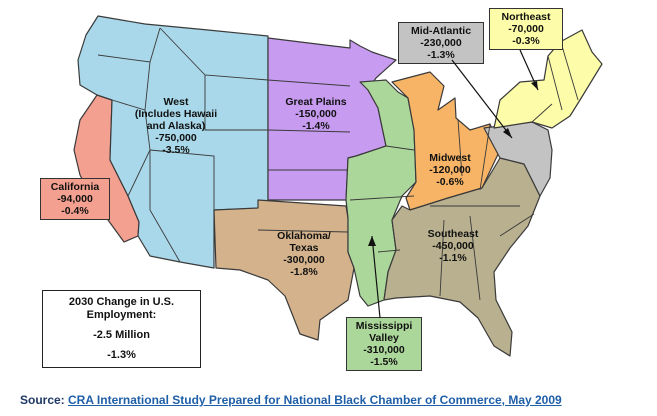 This screenshot has width=657, height=416. Describe the element at coordinates (518, 159) in the screenshot. I see `region-mid-atlantic` at that location.